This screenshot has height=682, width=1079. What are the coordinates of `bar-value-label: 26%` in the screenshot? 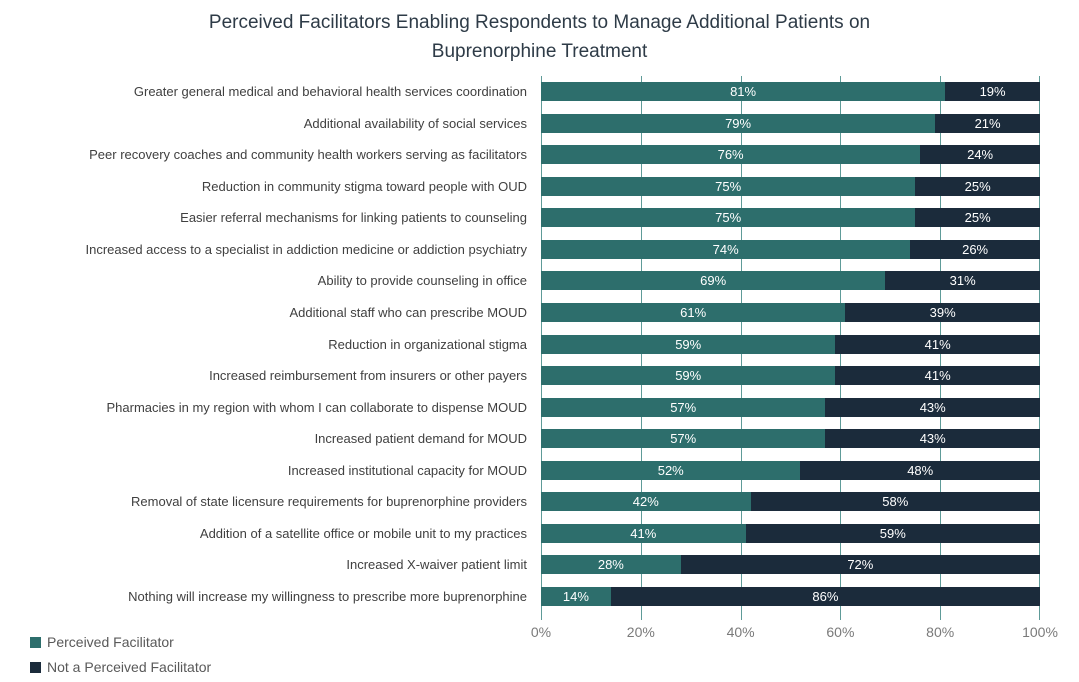 It's located at (975, 249).